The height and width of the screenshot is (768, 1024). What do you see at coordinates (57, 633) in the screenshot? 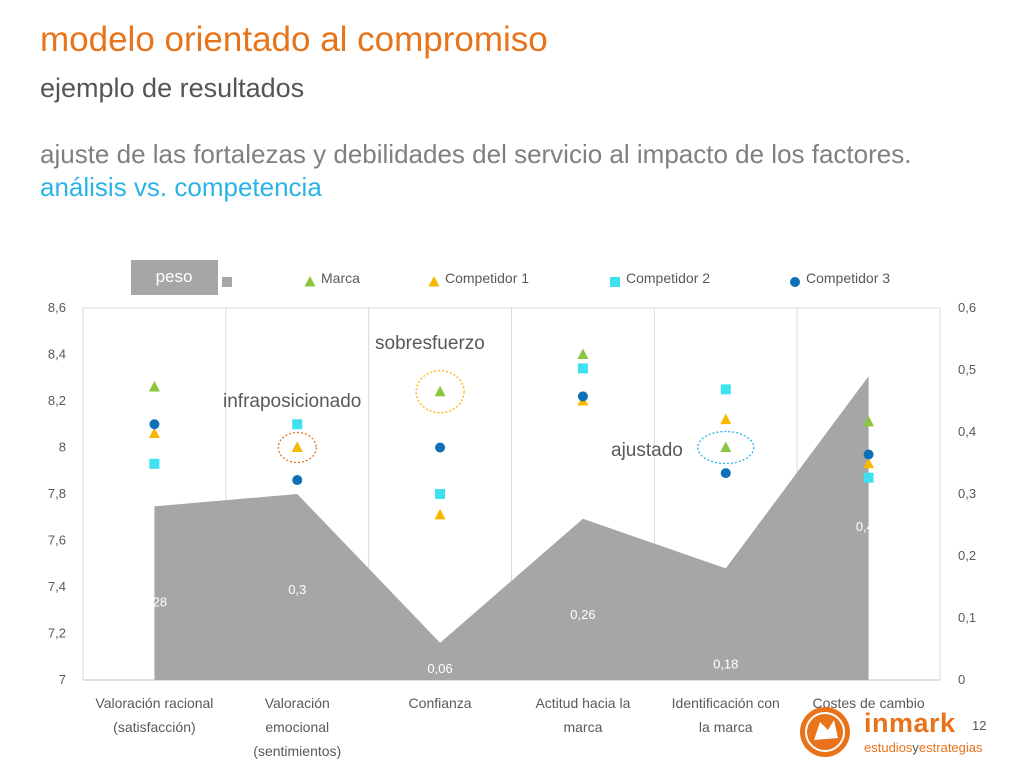
I see `y-left-tick-label: 7,2` at bounding box center [57, 633].